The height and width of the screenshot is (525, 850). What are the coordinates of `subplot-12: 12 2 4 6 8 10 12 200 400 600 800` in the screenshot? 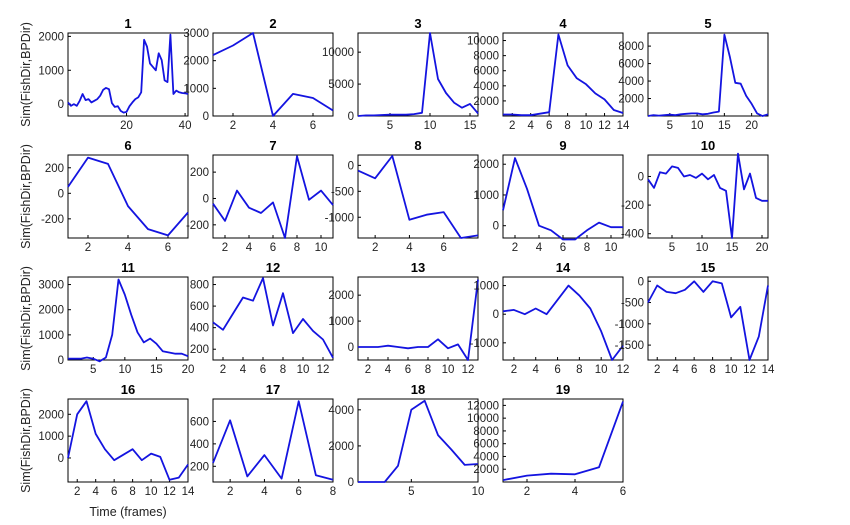 It's located at (262, 318).